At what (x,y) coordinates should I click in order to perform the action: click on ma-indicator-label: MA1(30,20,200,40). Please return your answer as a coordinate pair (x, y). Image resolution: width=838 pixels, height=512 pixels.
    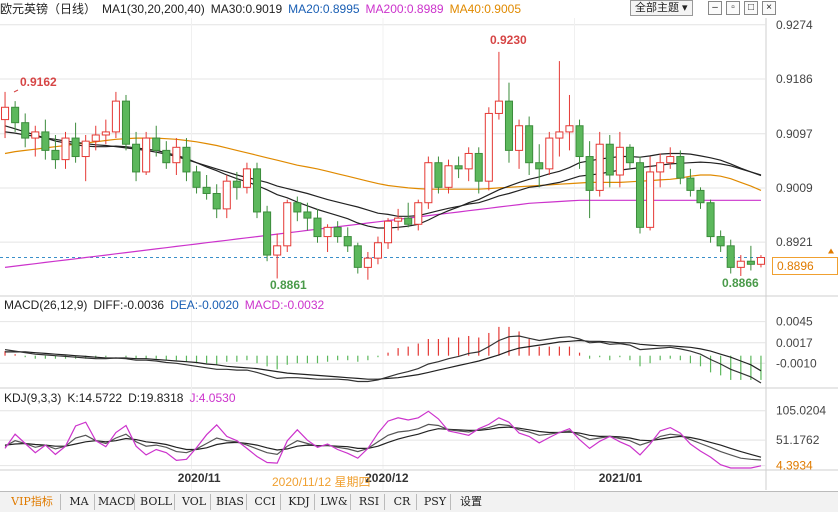
    Looking at the image, I should click on (153, 9).